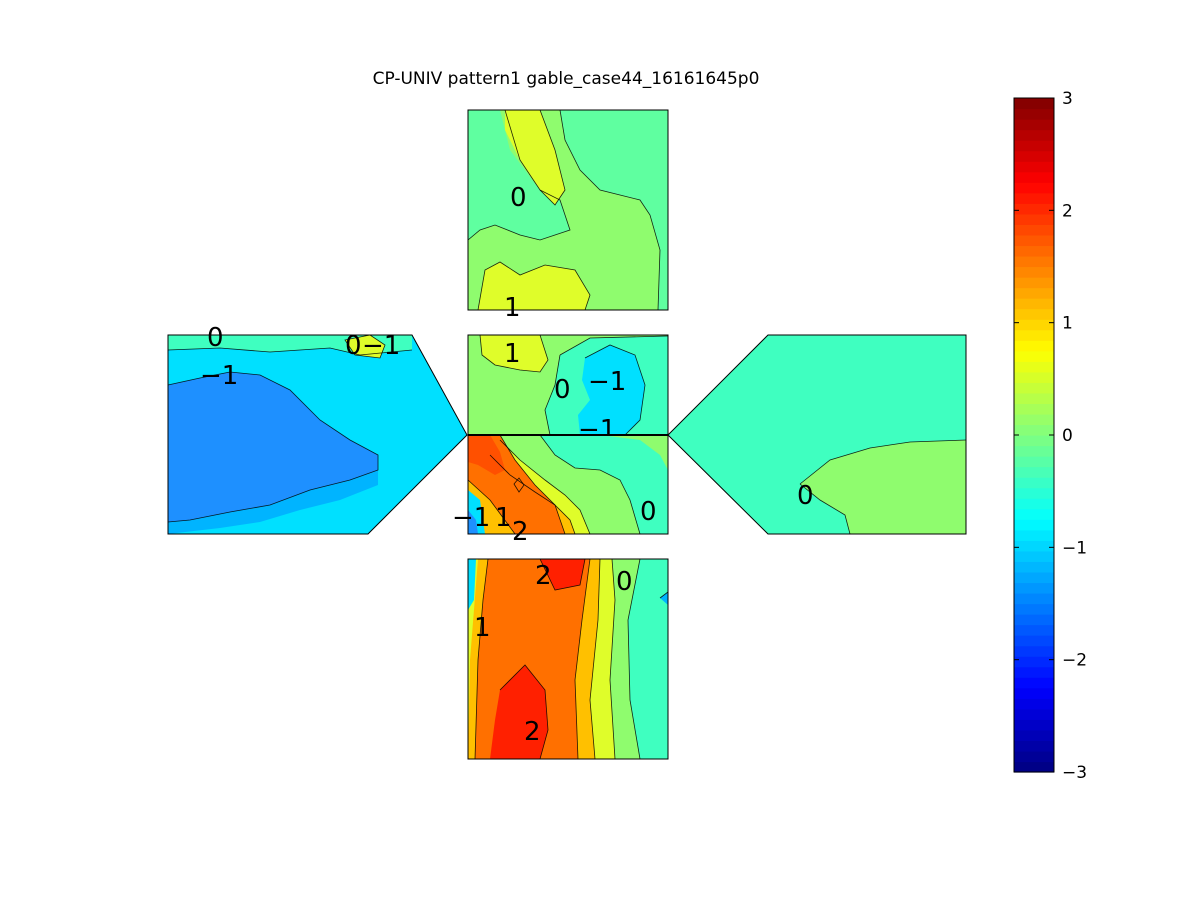 This screenshot has width=1201, height=901. What do you see at coordinates (1067, 211) in the screenshot?
I see `colorbar-tick-label: 2` at bounding box center [1067, 211].